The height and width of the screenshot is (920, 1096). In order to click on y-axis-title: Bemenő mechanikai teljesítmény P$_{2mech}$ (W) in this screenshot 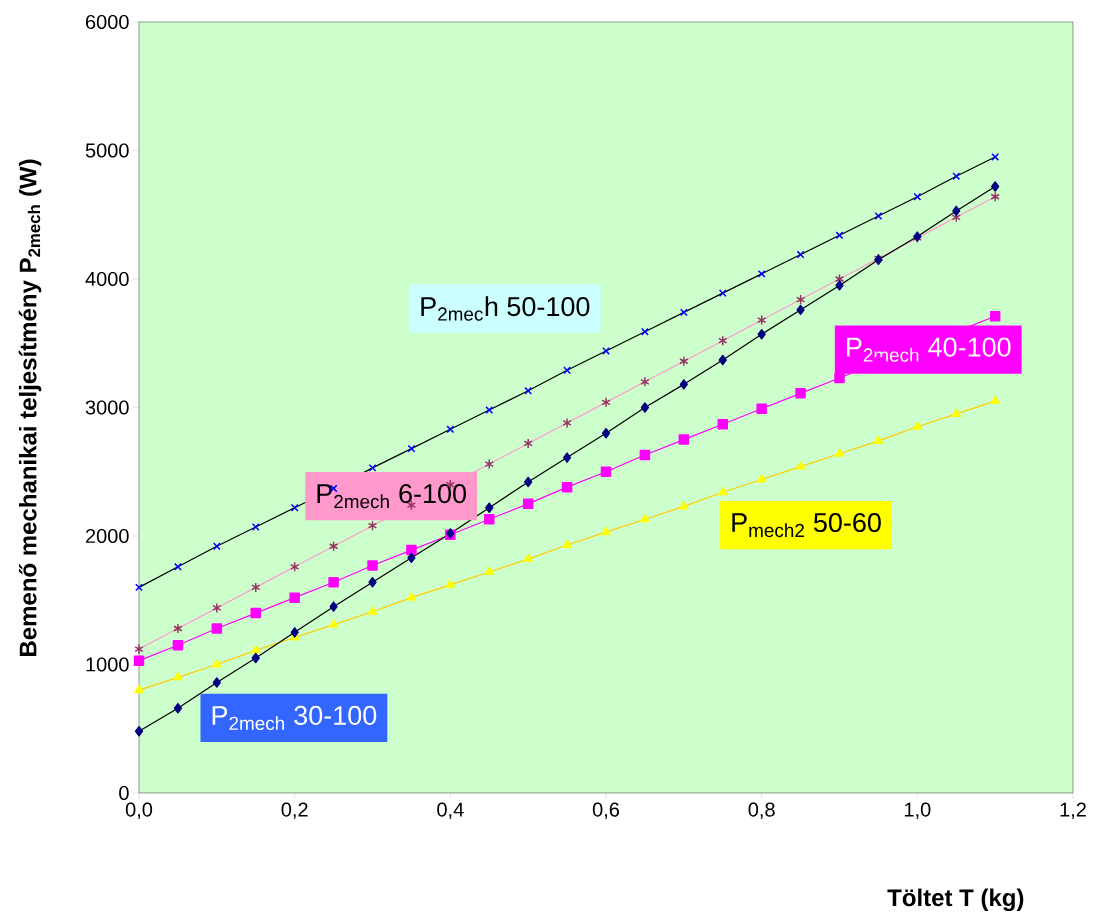, I will do `click(30, 407)`.